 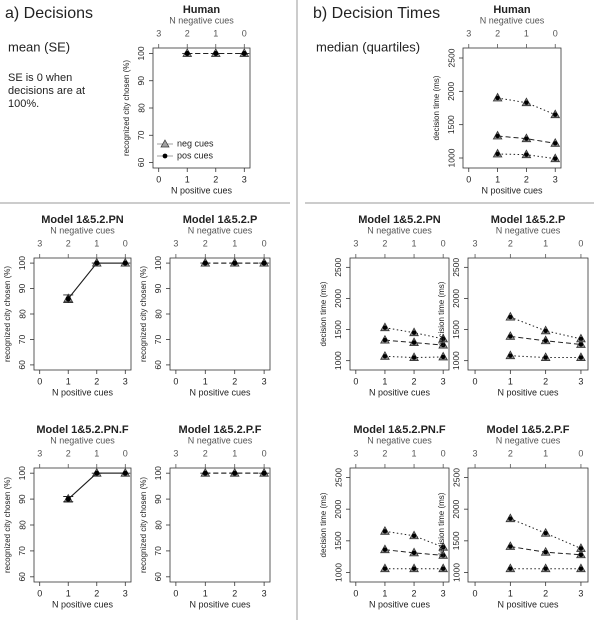 What do you see at coordinates (96, 453) in the screenshot?
I see `x2-tick-label: 1` at bounding box center [96, 453].